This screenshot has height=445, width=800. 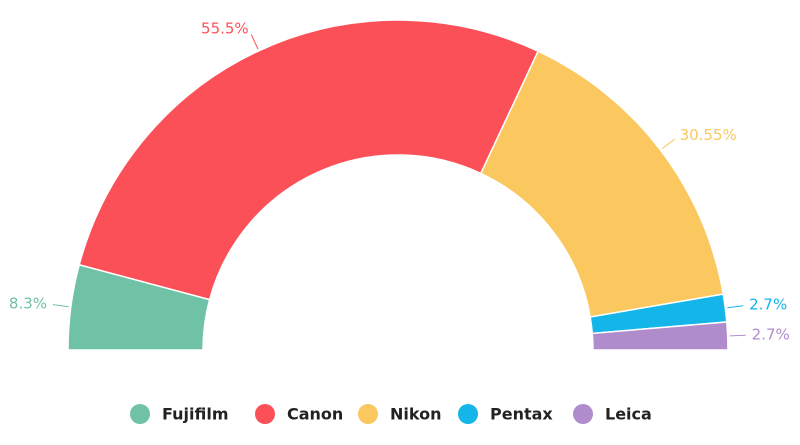 I want to click on data-label: 8.3%, so click(x=28, y=303).